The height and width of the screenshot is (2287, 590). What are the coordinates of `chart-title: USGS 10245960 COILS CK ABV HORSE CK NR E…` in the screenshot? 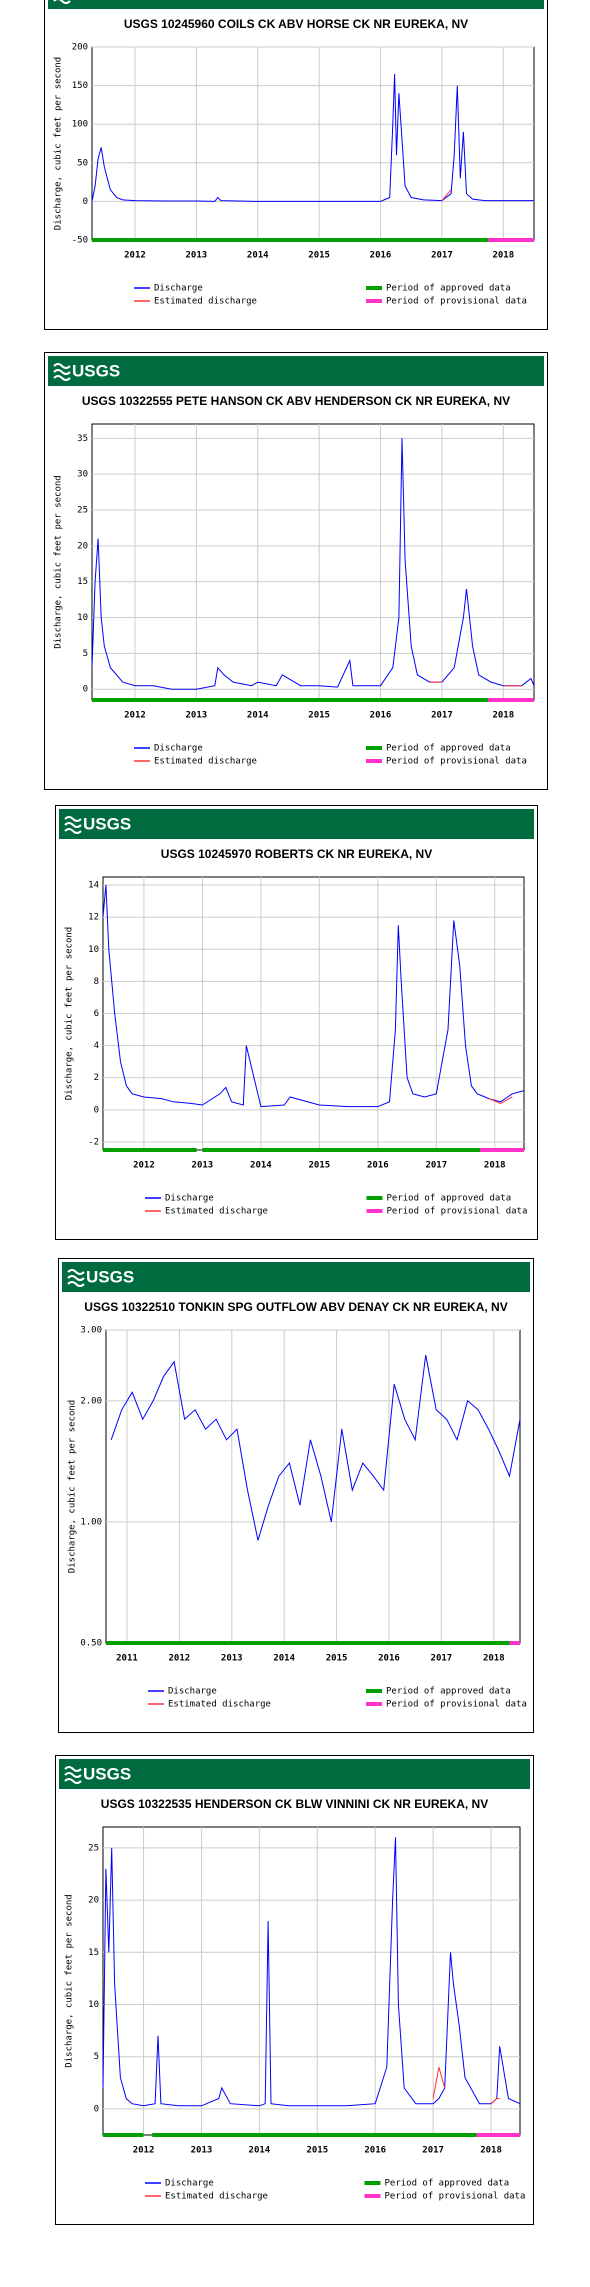 It's located at (296, 24).